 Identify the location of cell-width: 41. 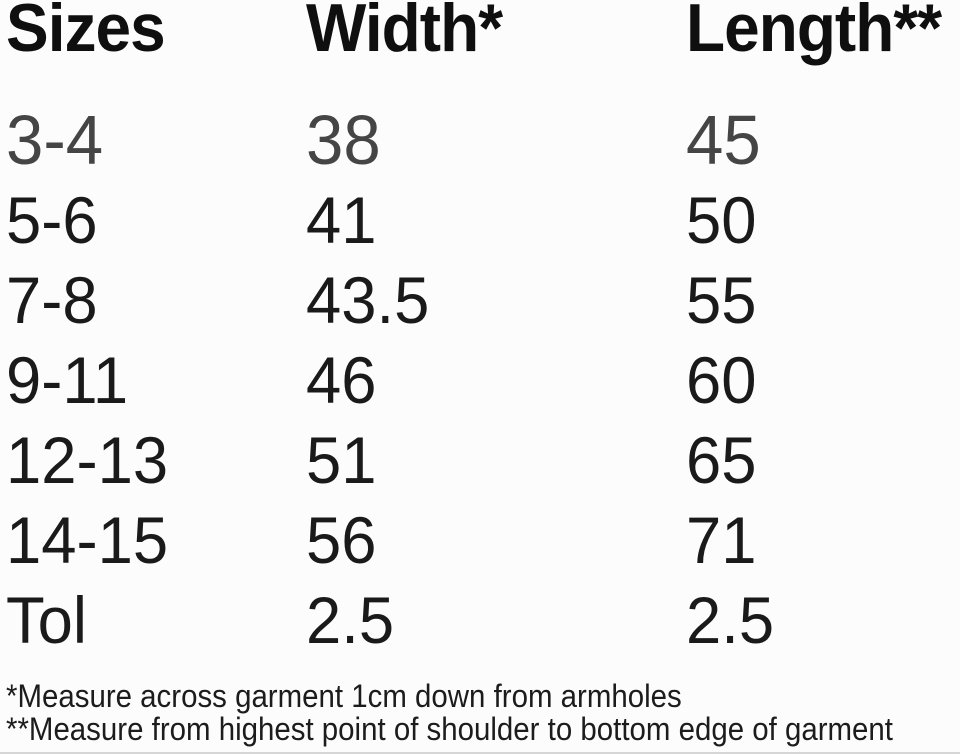
(341, 220).